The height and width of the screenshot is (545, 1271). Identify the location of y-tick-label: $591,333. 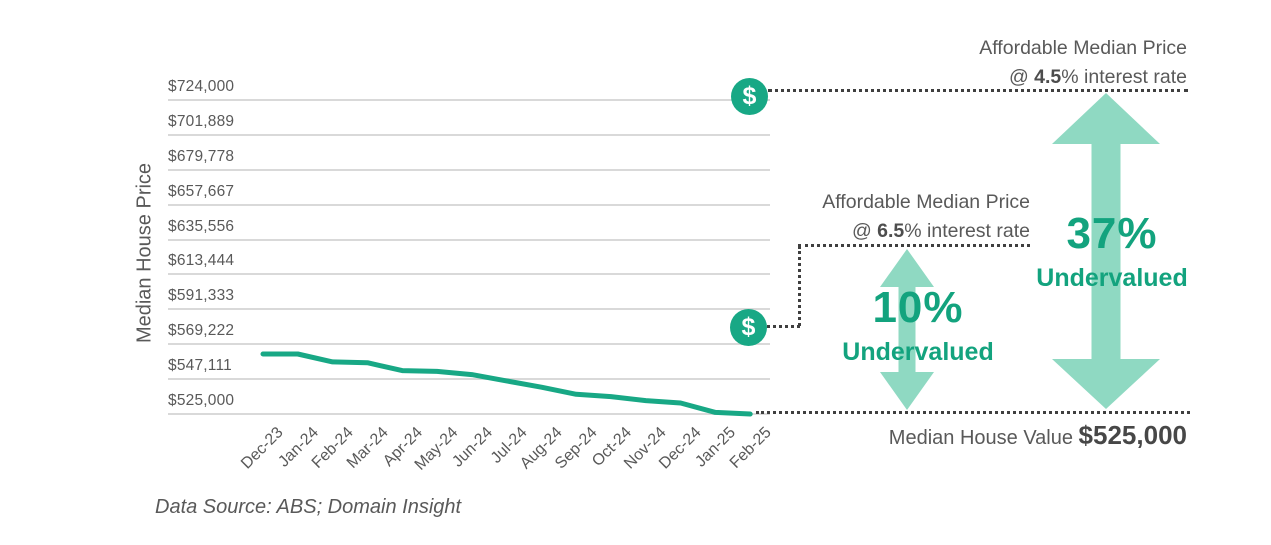
(201, 296).